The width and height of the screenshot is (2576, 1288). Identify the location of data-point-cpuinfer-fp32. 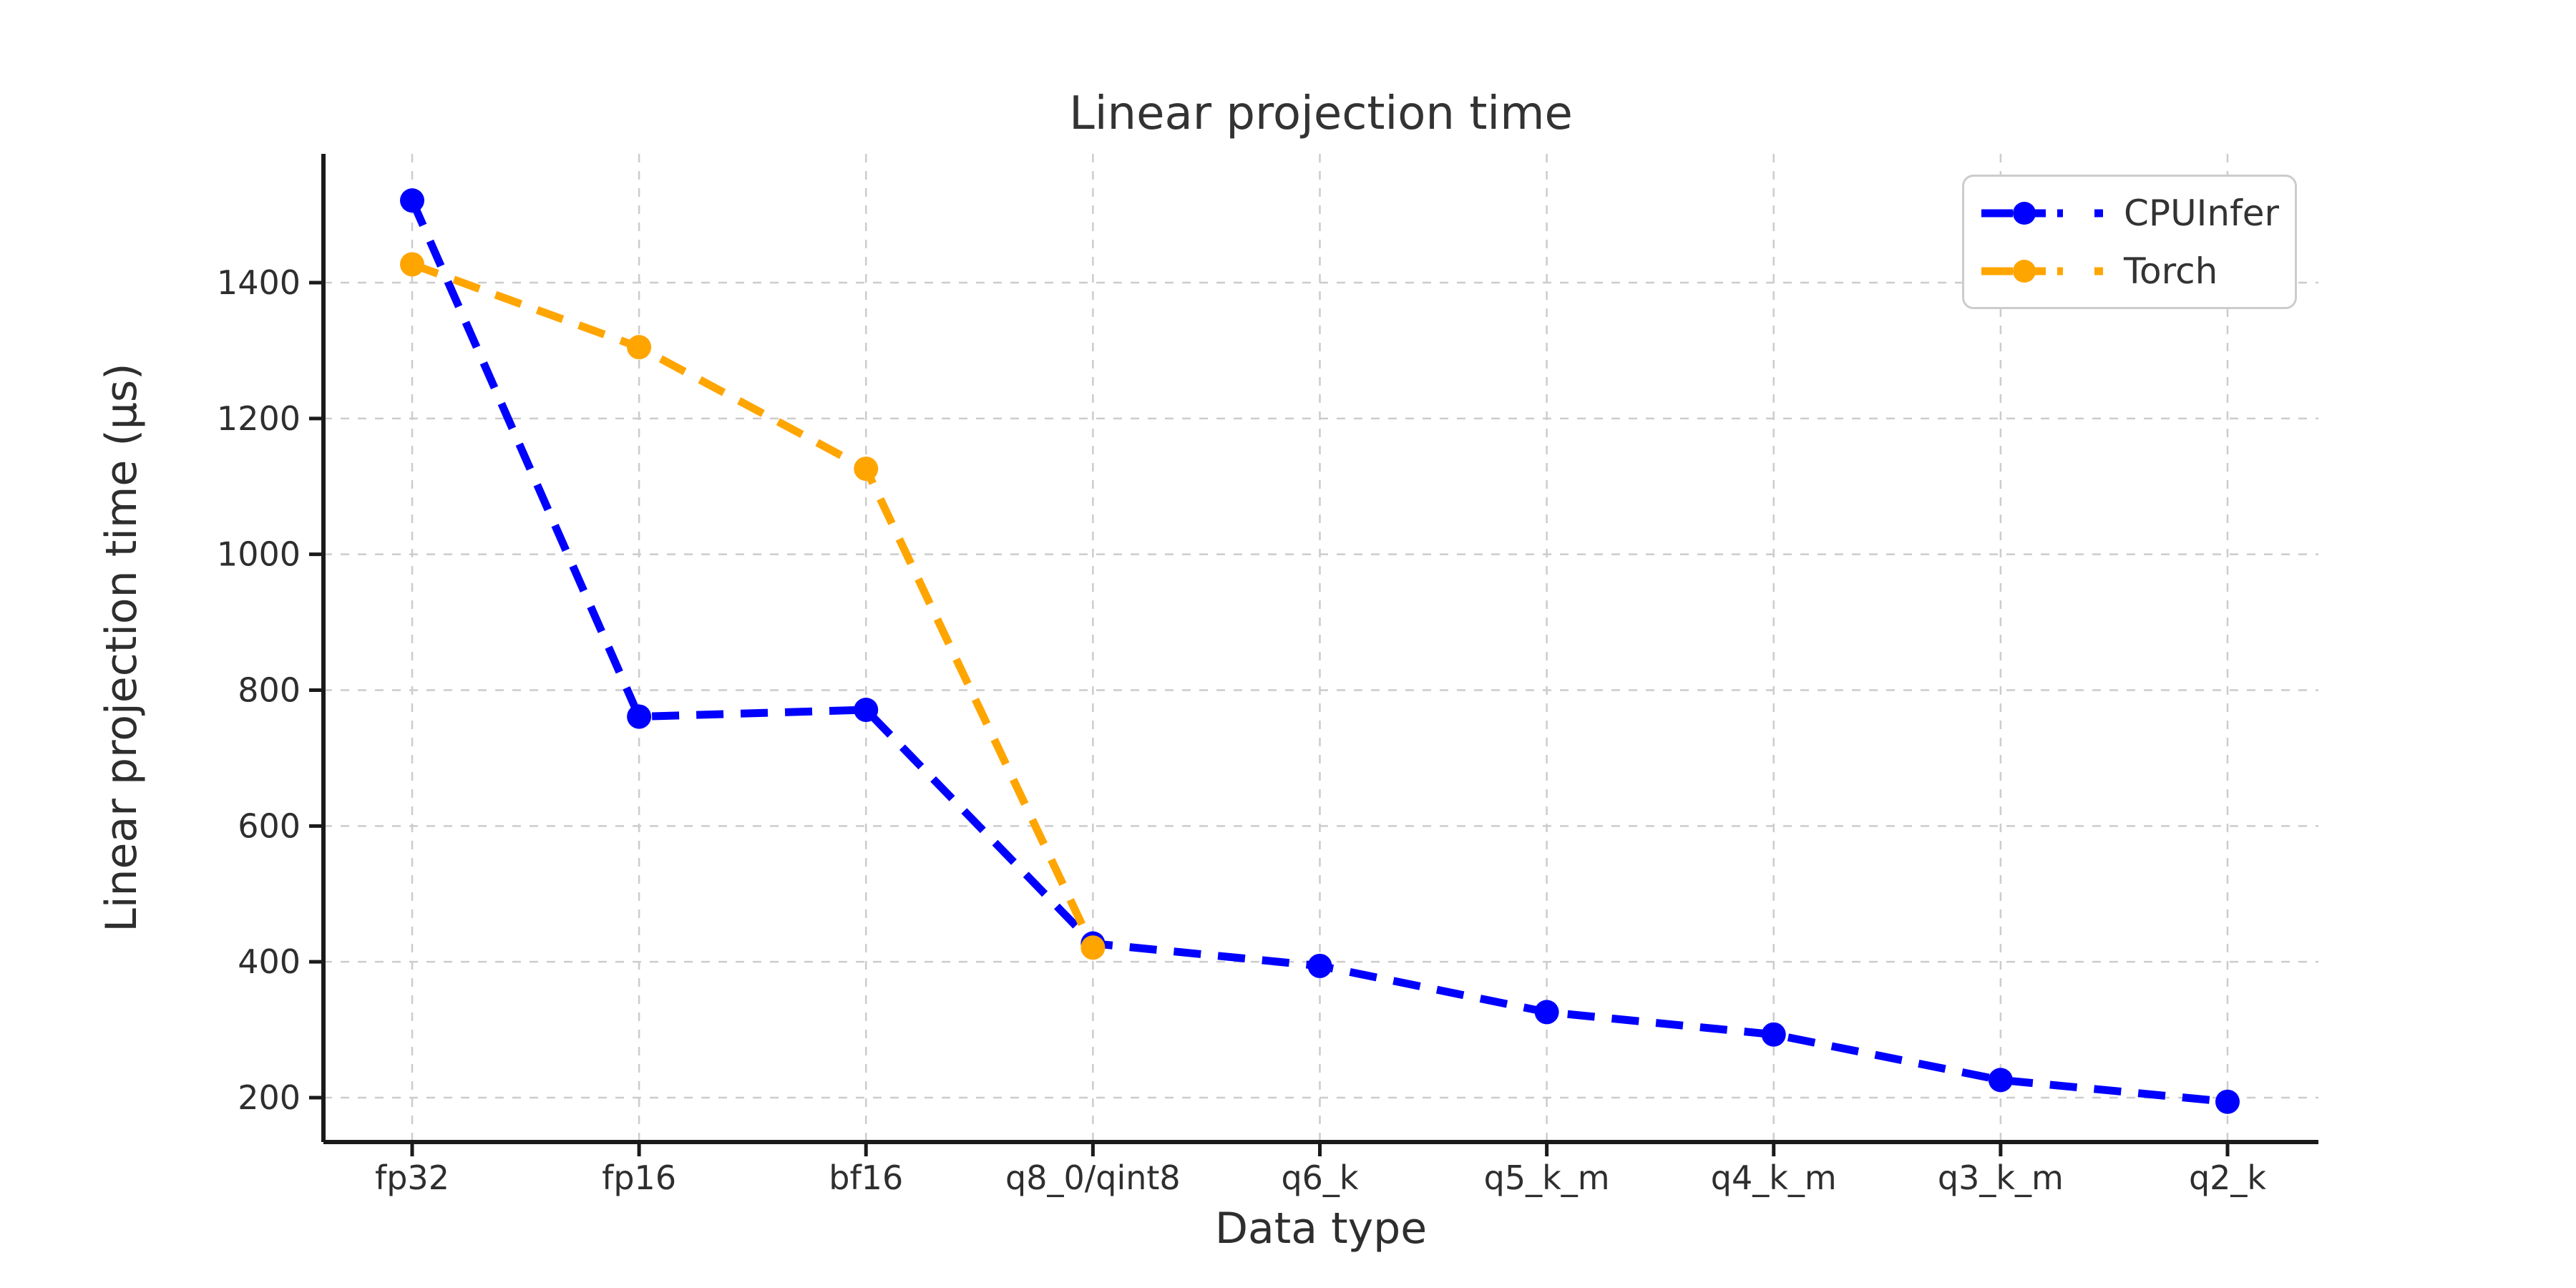
(412, 200).